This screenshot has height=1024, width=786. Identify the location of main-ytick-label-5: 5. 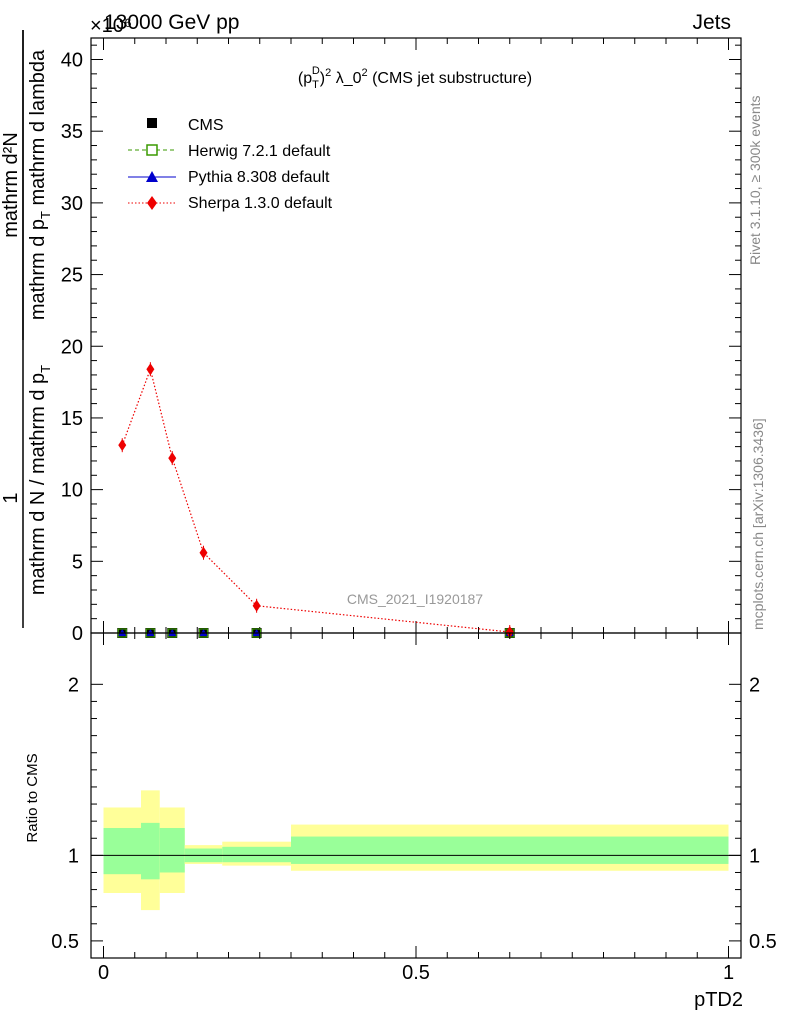
(77, 562).